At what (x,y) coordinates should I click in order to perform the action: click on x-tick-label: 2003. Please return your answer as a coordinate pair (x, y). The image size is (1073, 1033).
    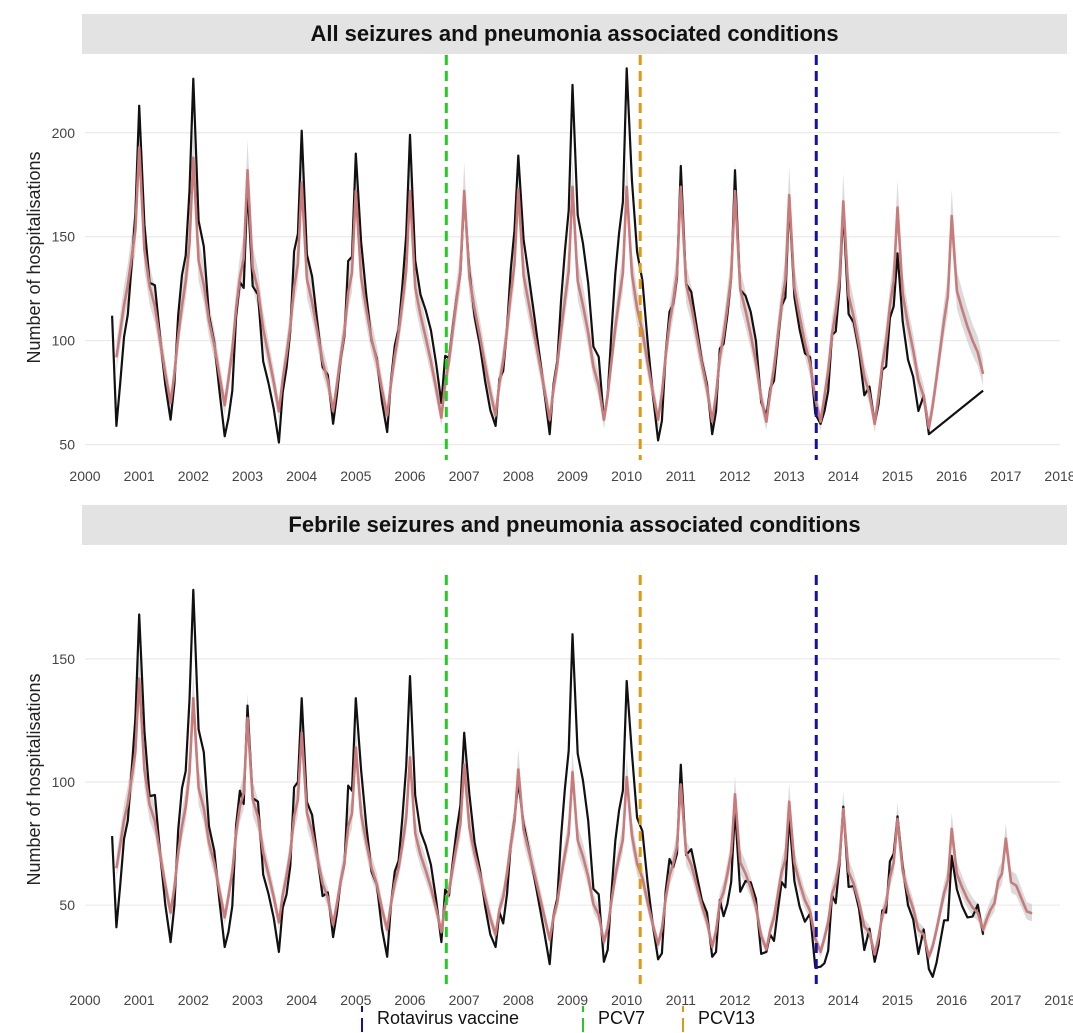
    Looking at the image, I should click on (247, 476).